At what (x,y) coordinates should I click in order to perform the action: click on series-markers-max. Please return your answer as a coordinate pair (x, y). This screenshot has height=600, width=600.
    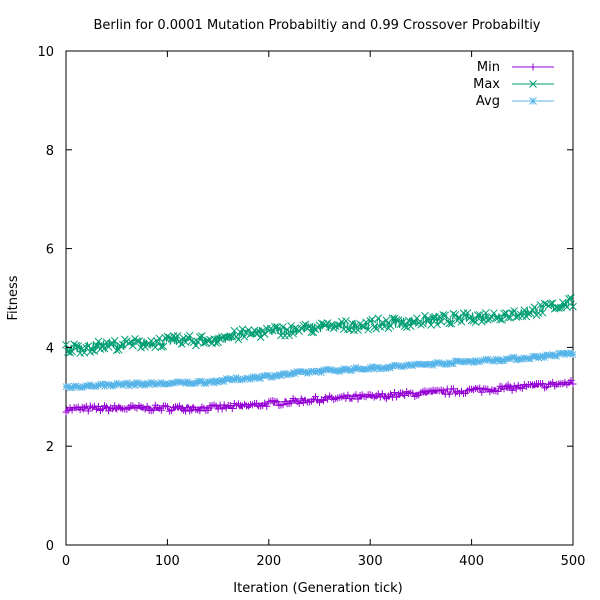
    Looking at the image, I should click on (319, 326).